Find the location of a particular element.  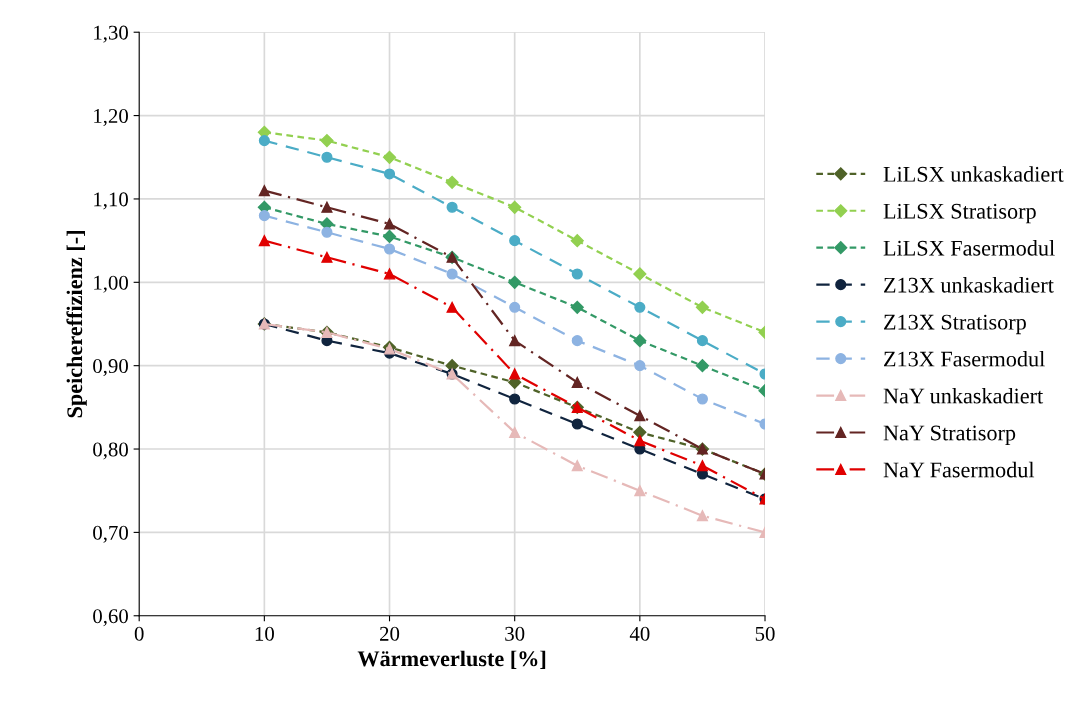

legend-label: Z13X Stratisorp is located at coordinates (955, 324).